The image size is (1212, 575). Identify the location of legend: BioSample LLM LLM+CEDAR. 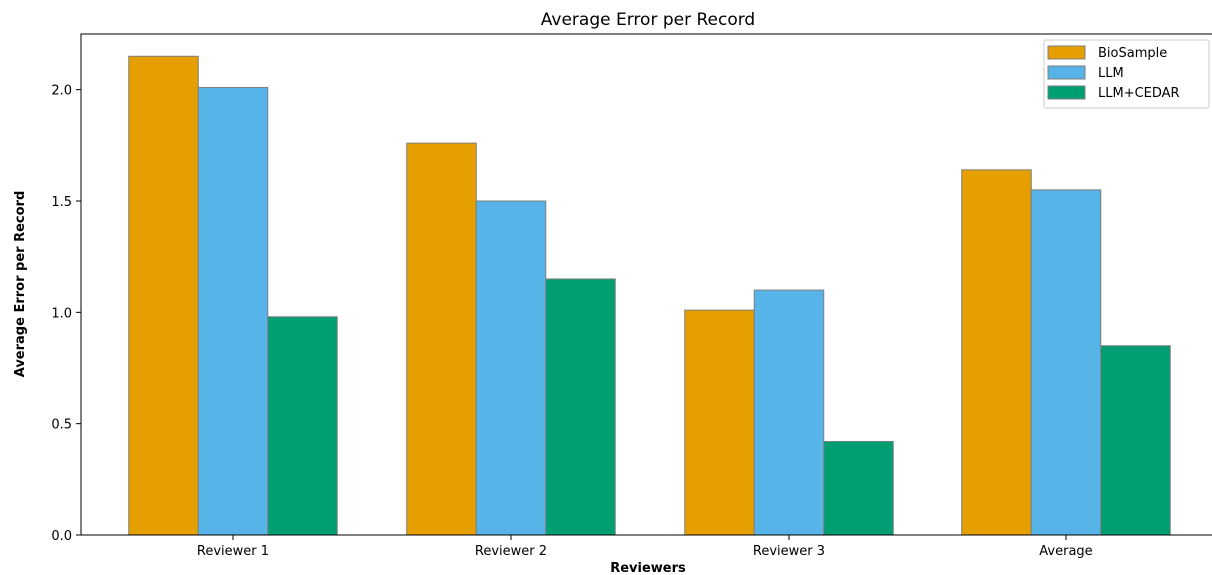
(1126, 74).